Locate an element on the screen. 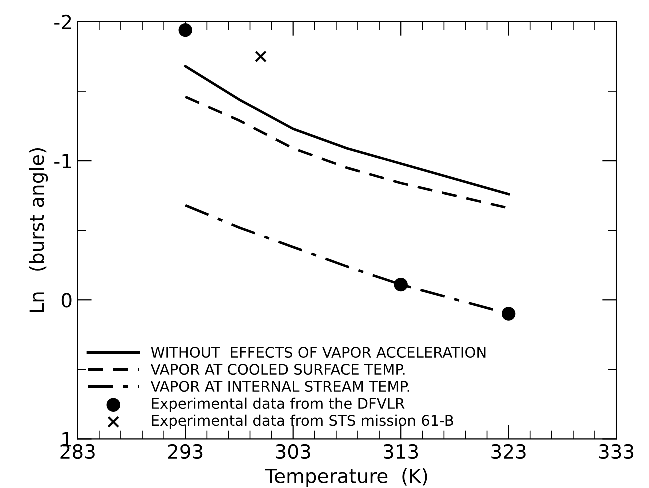 Image resolution: width=649 pixels, height=488 pixels. y-axis-title: Ln (burst angle) is located at coordinates (38, 230).